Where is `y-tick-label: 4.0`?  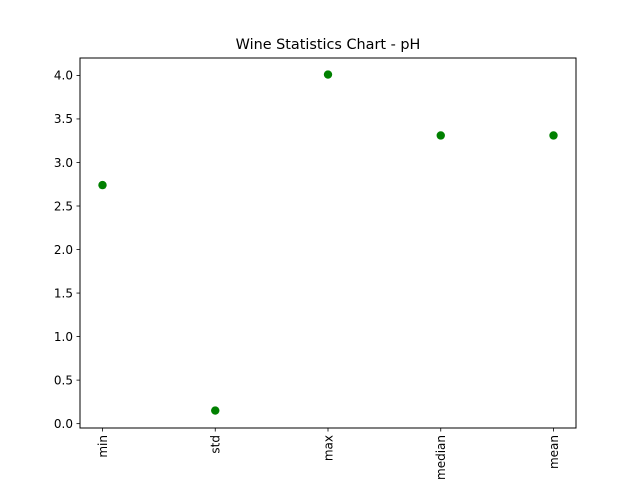 y-tick-label: 4.0 is located at coordinates (63, 76).